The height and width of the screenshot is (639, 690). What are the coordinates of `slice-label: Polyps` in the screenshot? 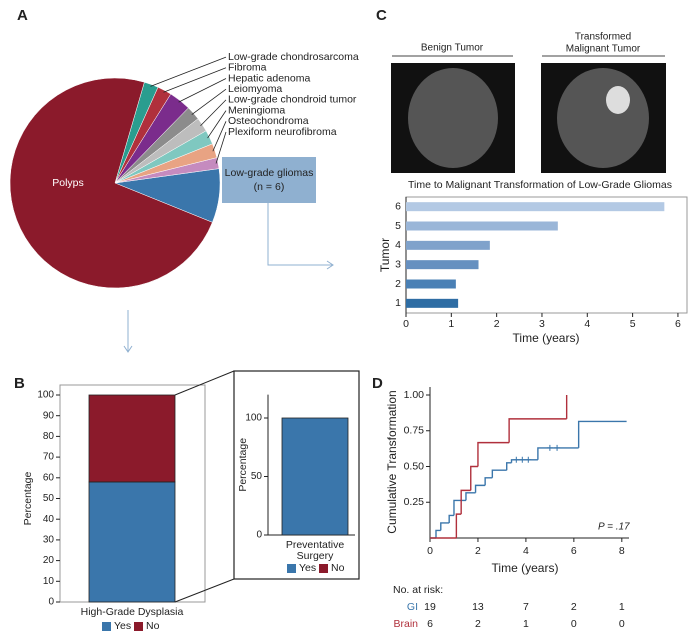 It's located at (68, 183).